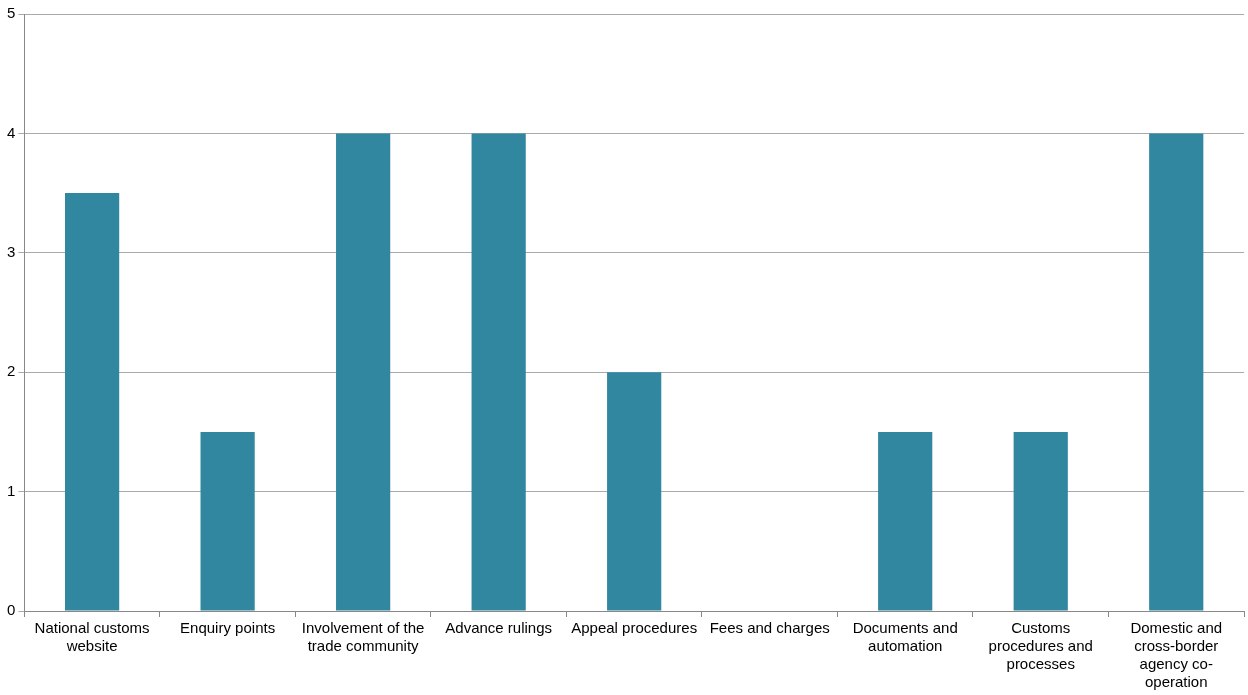 The height and width of the screenshot is (695, 1248). I want to click on x-tick-label: Appeal procedures, so click(634, 628).